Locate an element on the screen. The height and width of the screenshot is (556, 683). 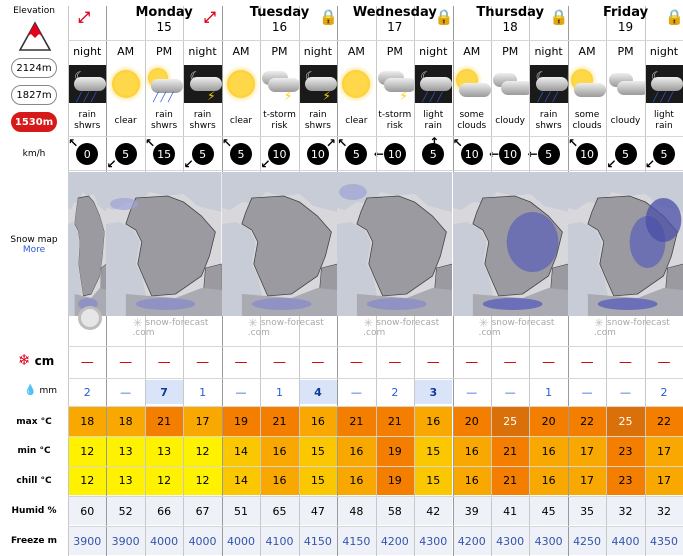
map-play-icon is located at coordinates (90, 318).